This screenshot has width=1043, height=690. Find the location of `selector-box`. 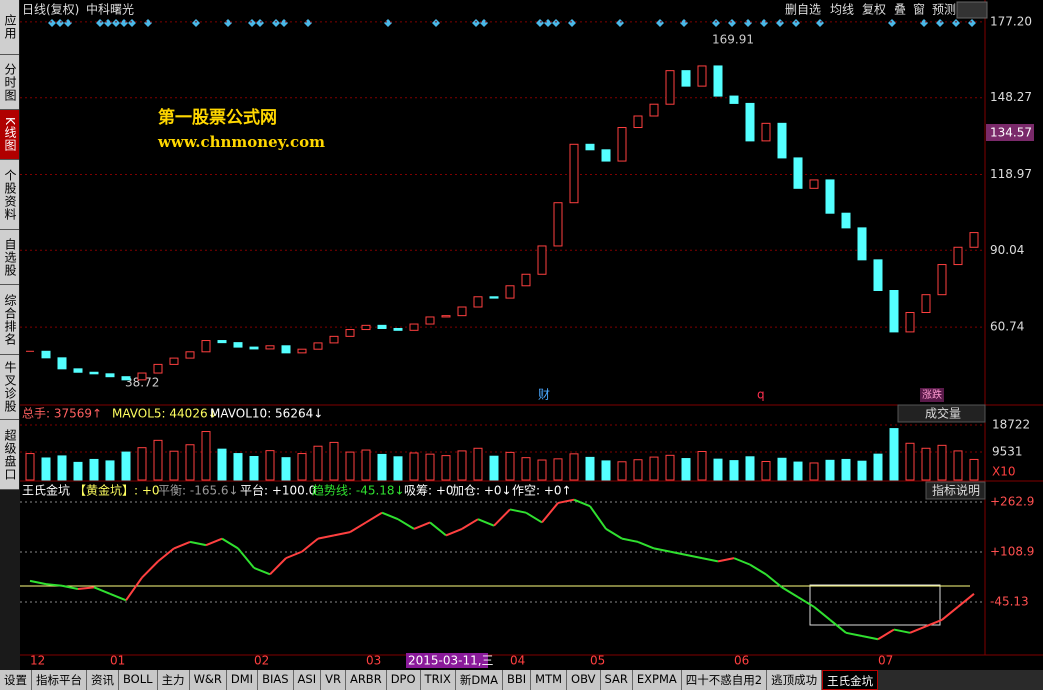

selector-box is located at coordinates (941, 413).